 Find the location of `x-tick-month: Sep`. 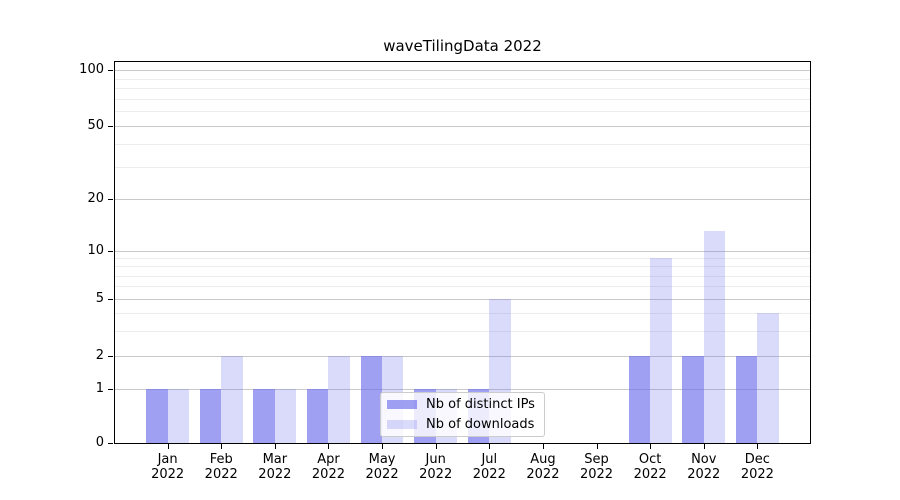

x-tick-month: Sep is located at coordinates (596, 459).